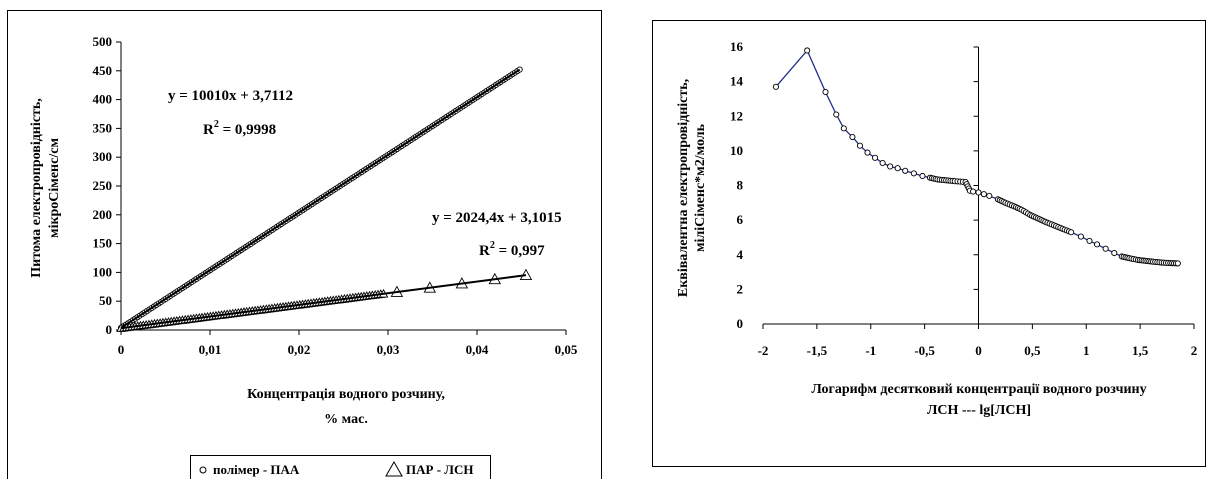 This screenshot has width=1214, height=484. Describe the element at coordinates (230, 96) in the screenshot. I see `equation-paa: y = 10010x + 3,7112` at that location.